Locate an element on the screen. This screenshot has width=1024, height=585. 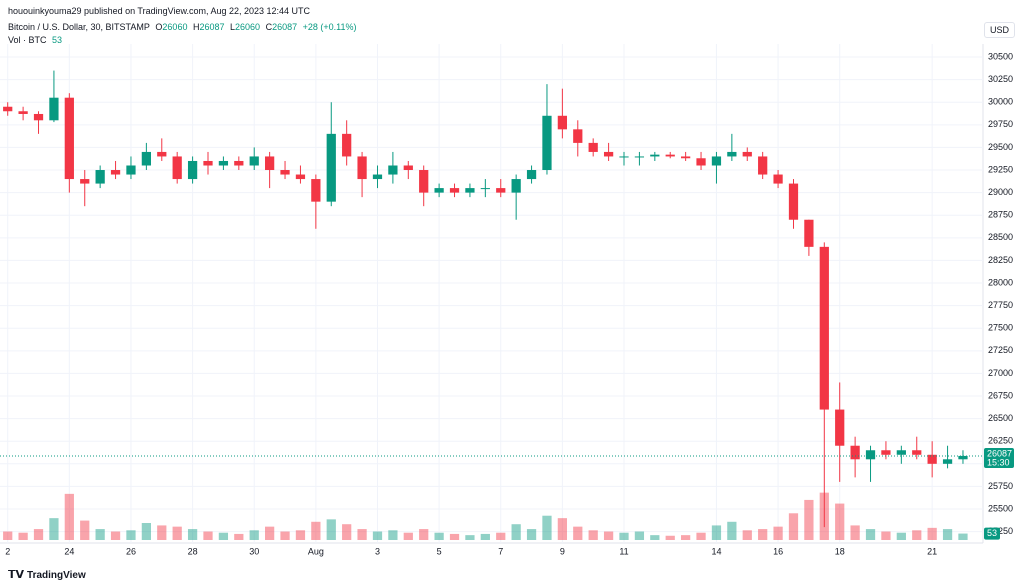
y-tick-label: 26250 is located at coordinates (1000, 441).